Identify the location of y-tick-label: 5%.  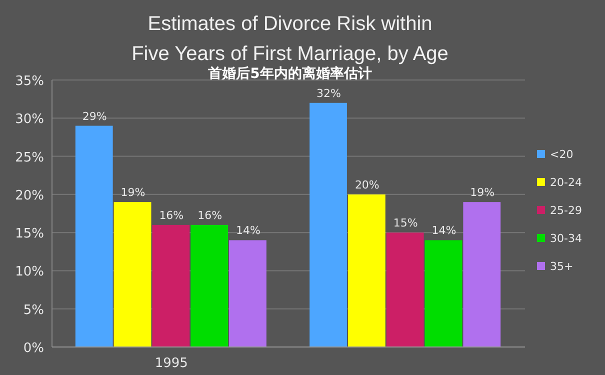
(33, 310).